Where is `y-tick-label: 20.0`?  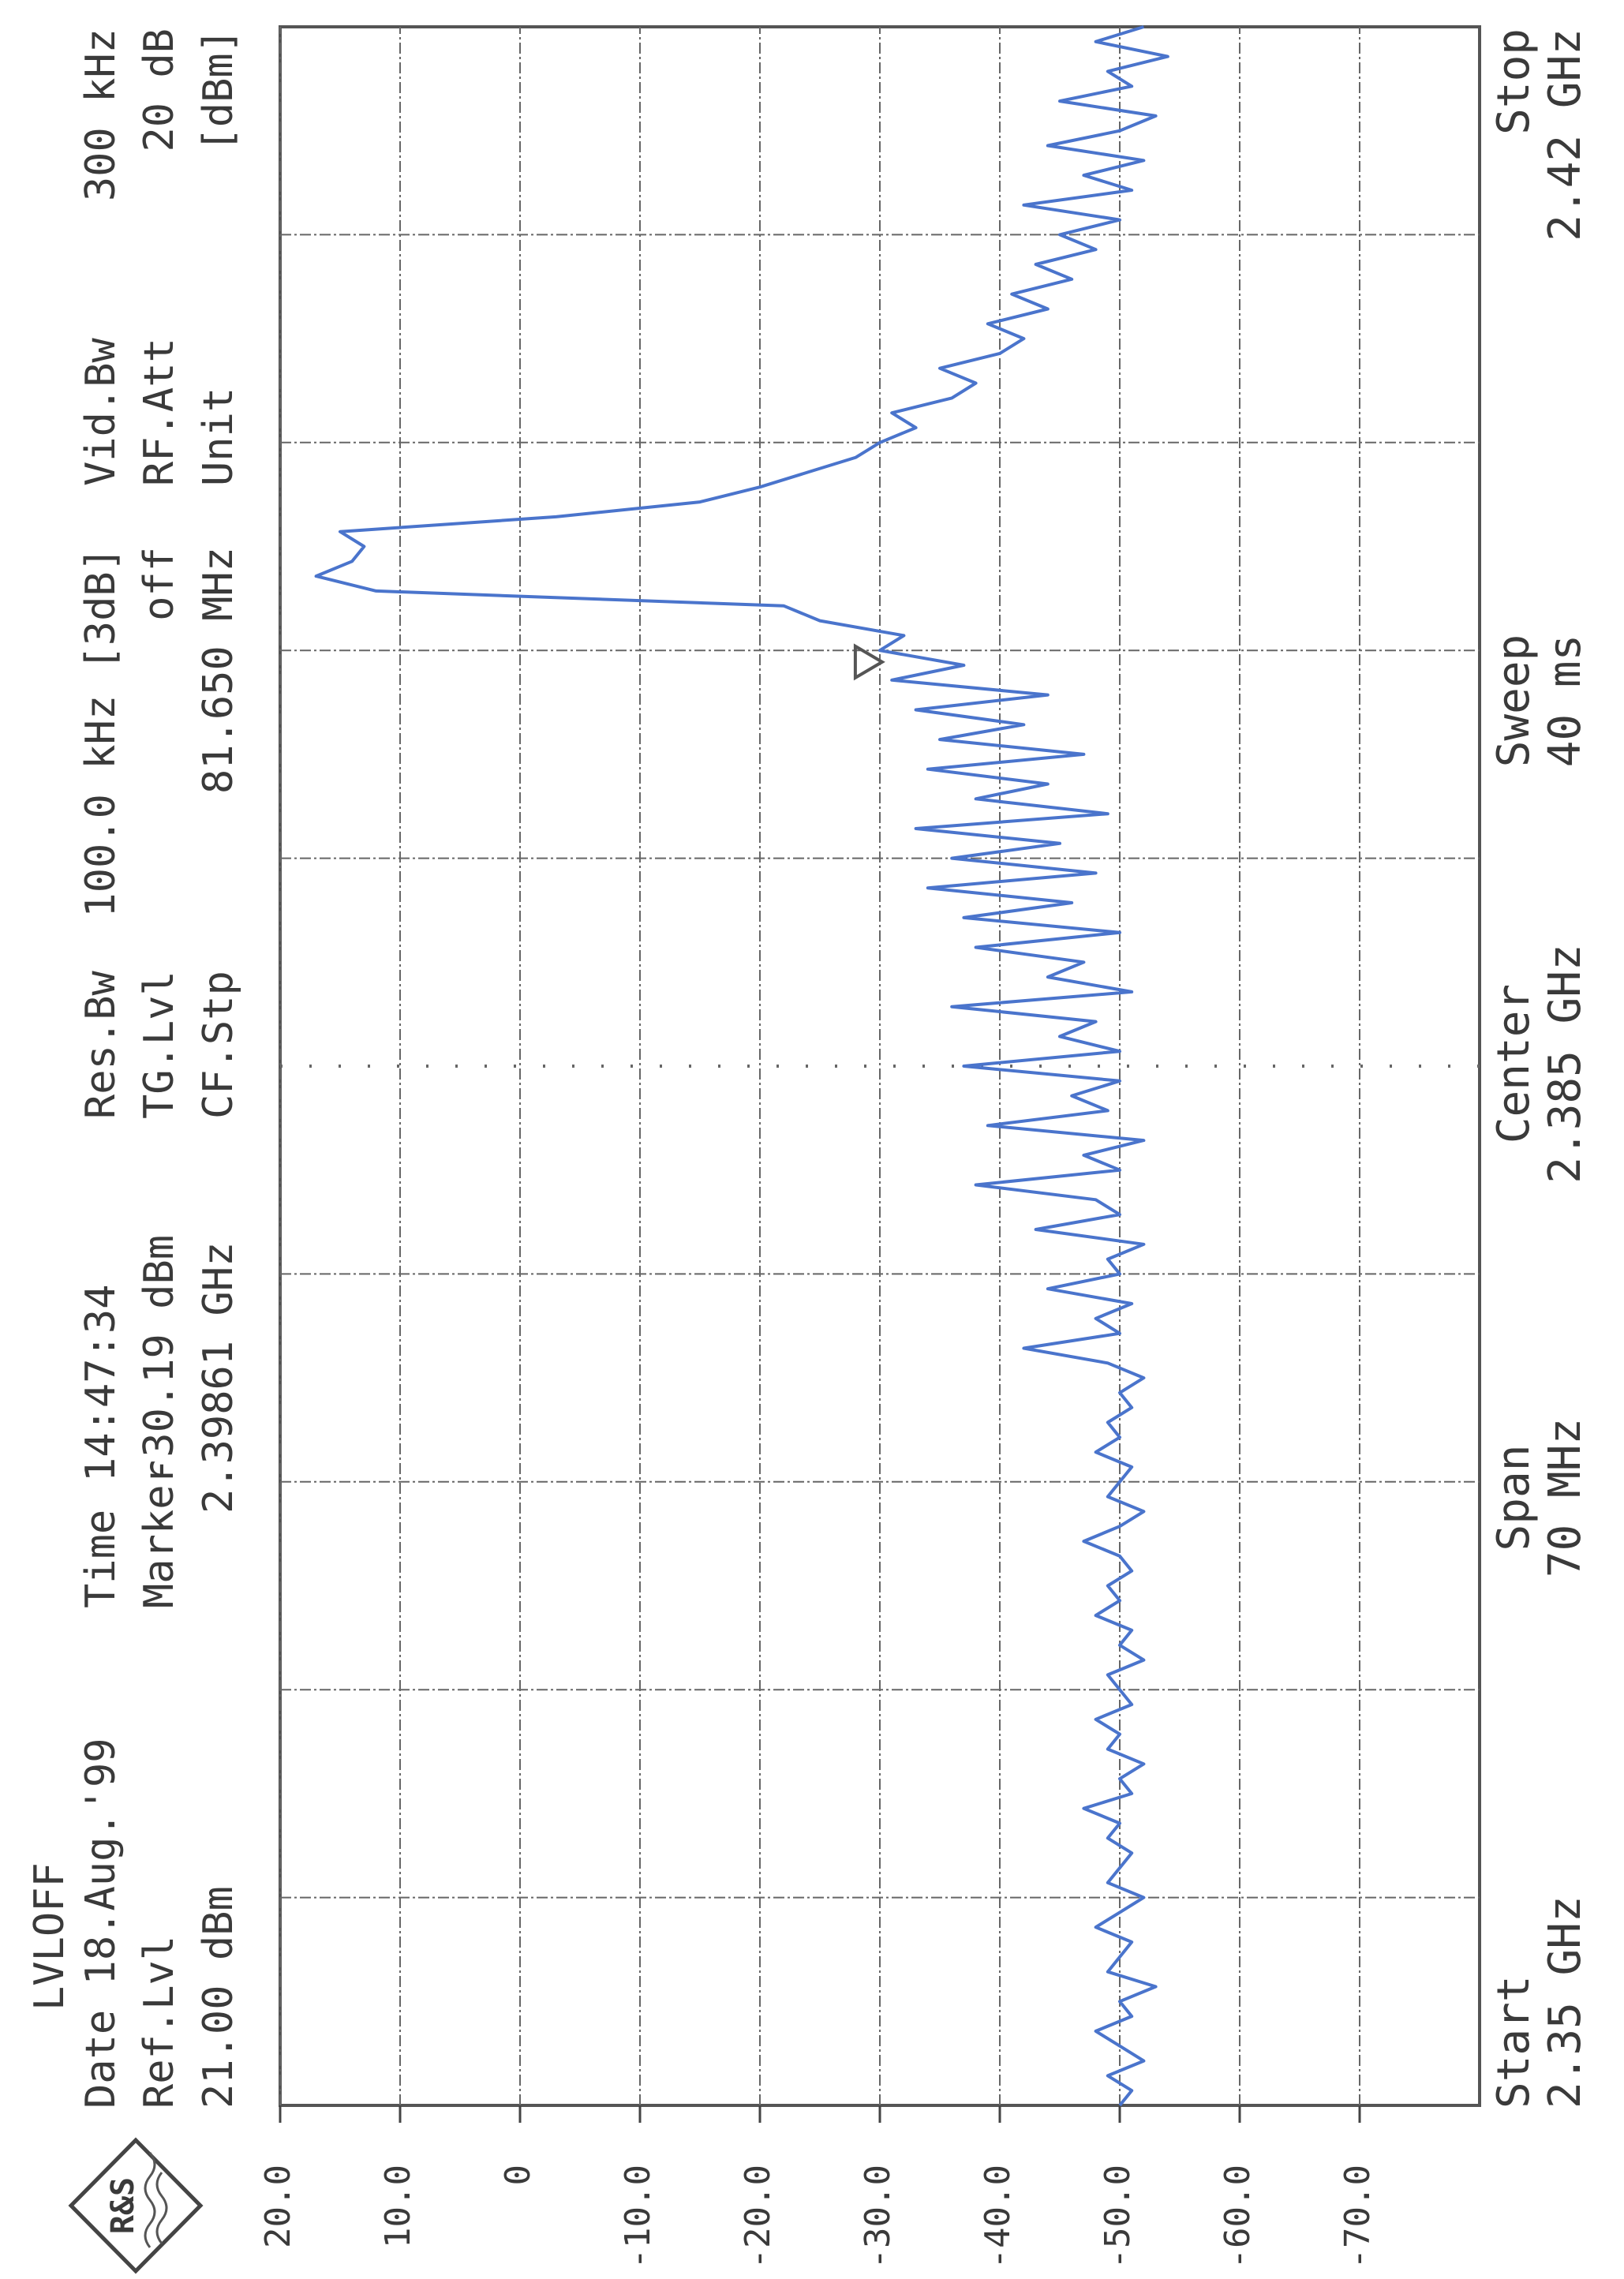 y-tick-label: 20.0 is located at coordinates (278, 2206).